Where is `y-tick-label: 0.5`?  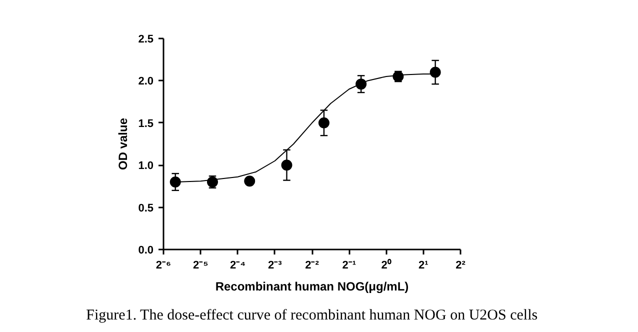
y-tick-label: 0.5 is located at coordinates (146, 208).